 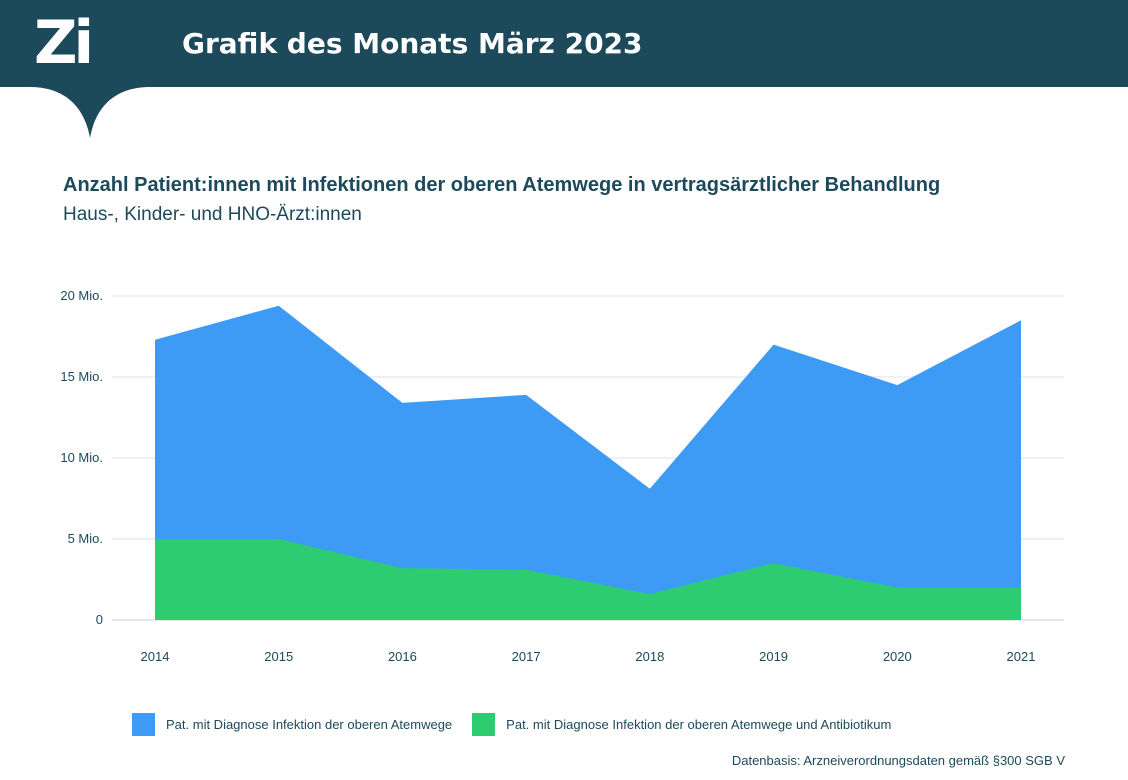 I want to click on y-tick-label: 0, so click(x=99, y=619).